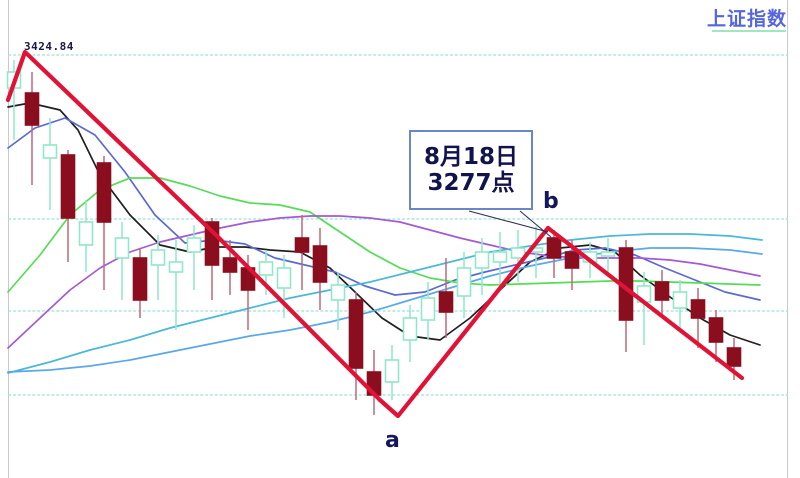  Describe the element at coordinates (645, 303) in the screenshot. I see `trendline-downtrend-from-b` at that location.